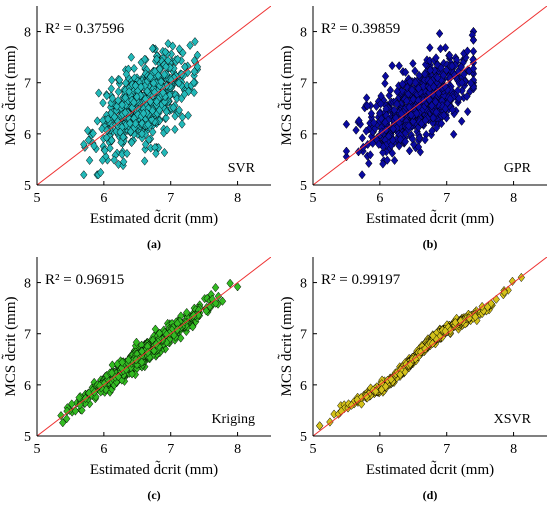 The image size is (550, 507). I want to click on panel-label: (d), so click(430, 495).